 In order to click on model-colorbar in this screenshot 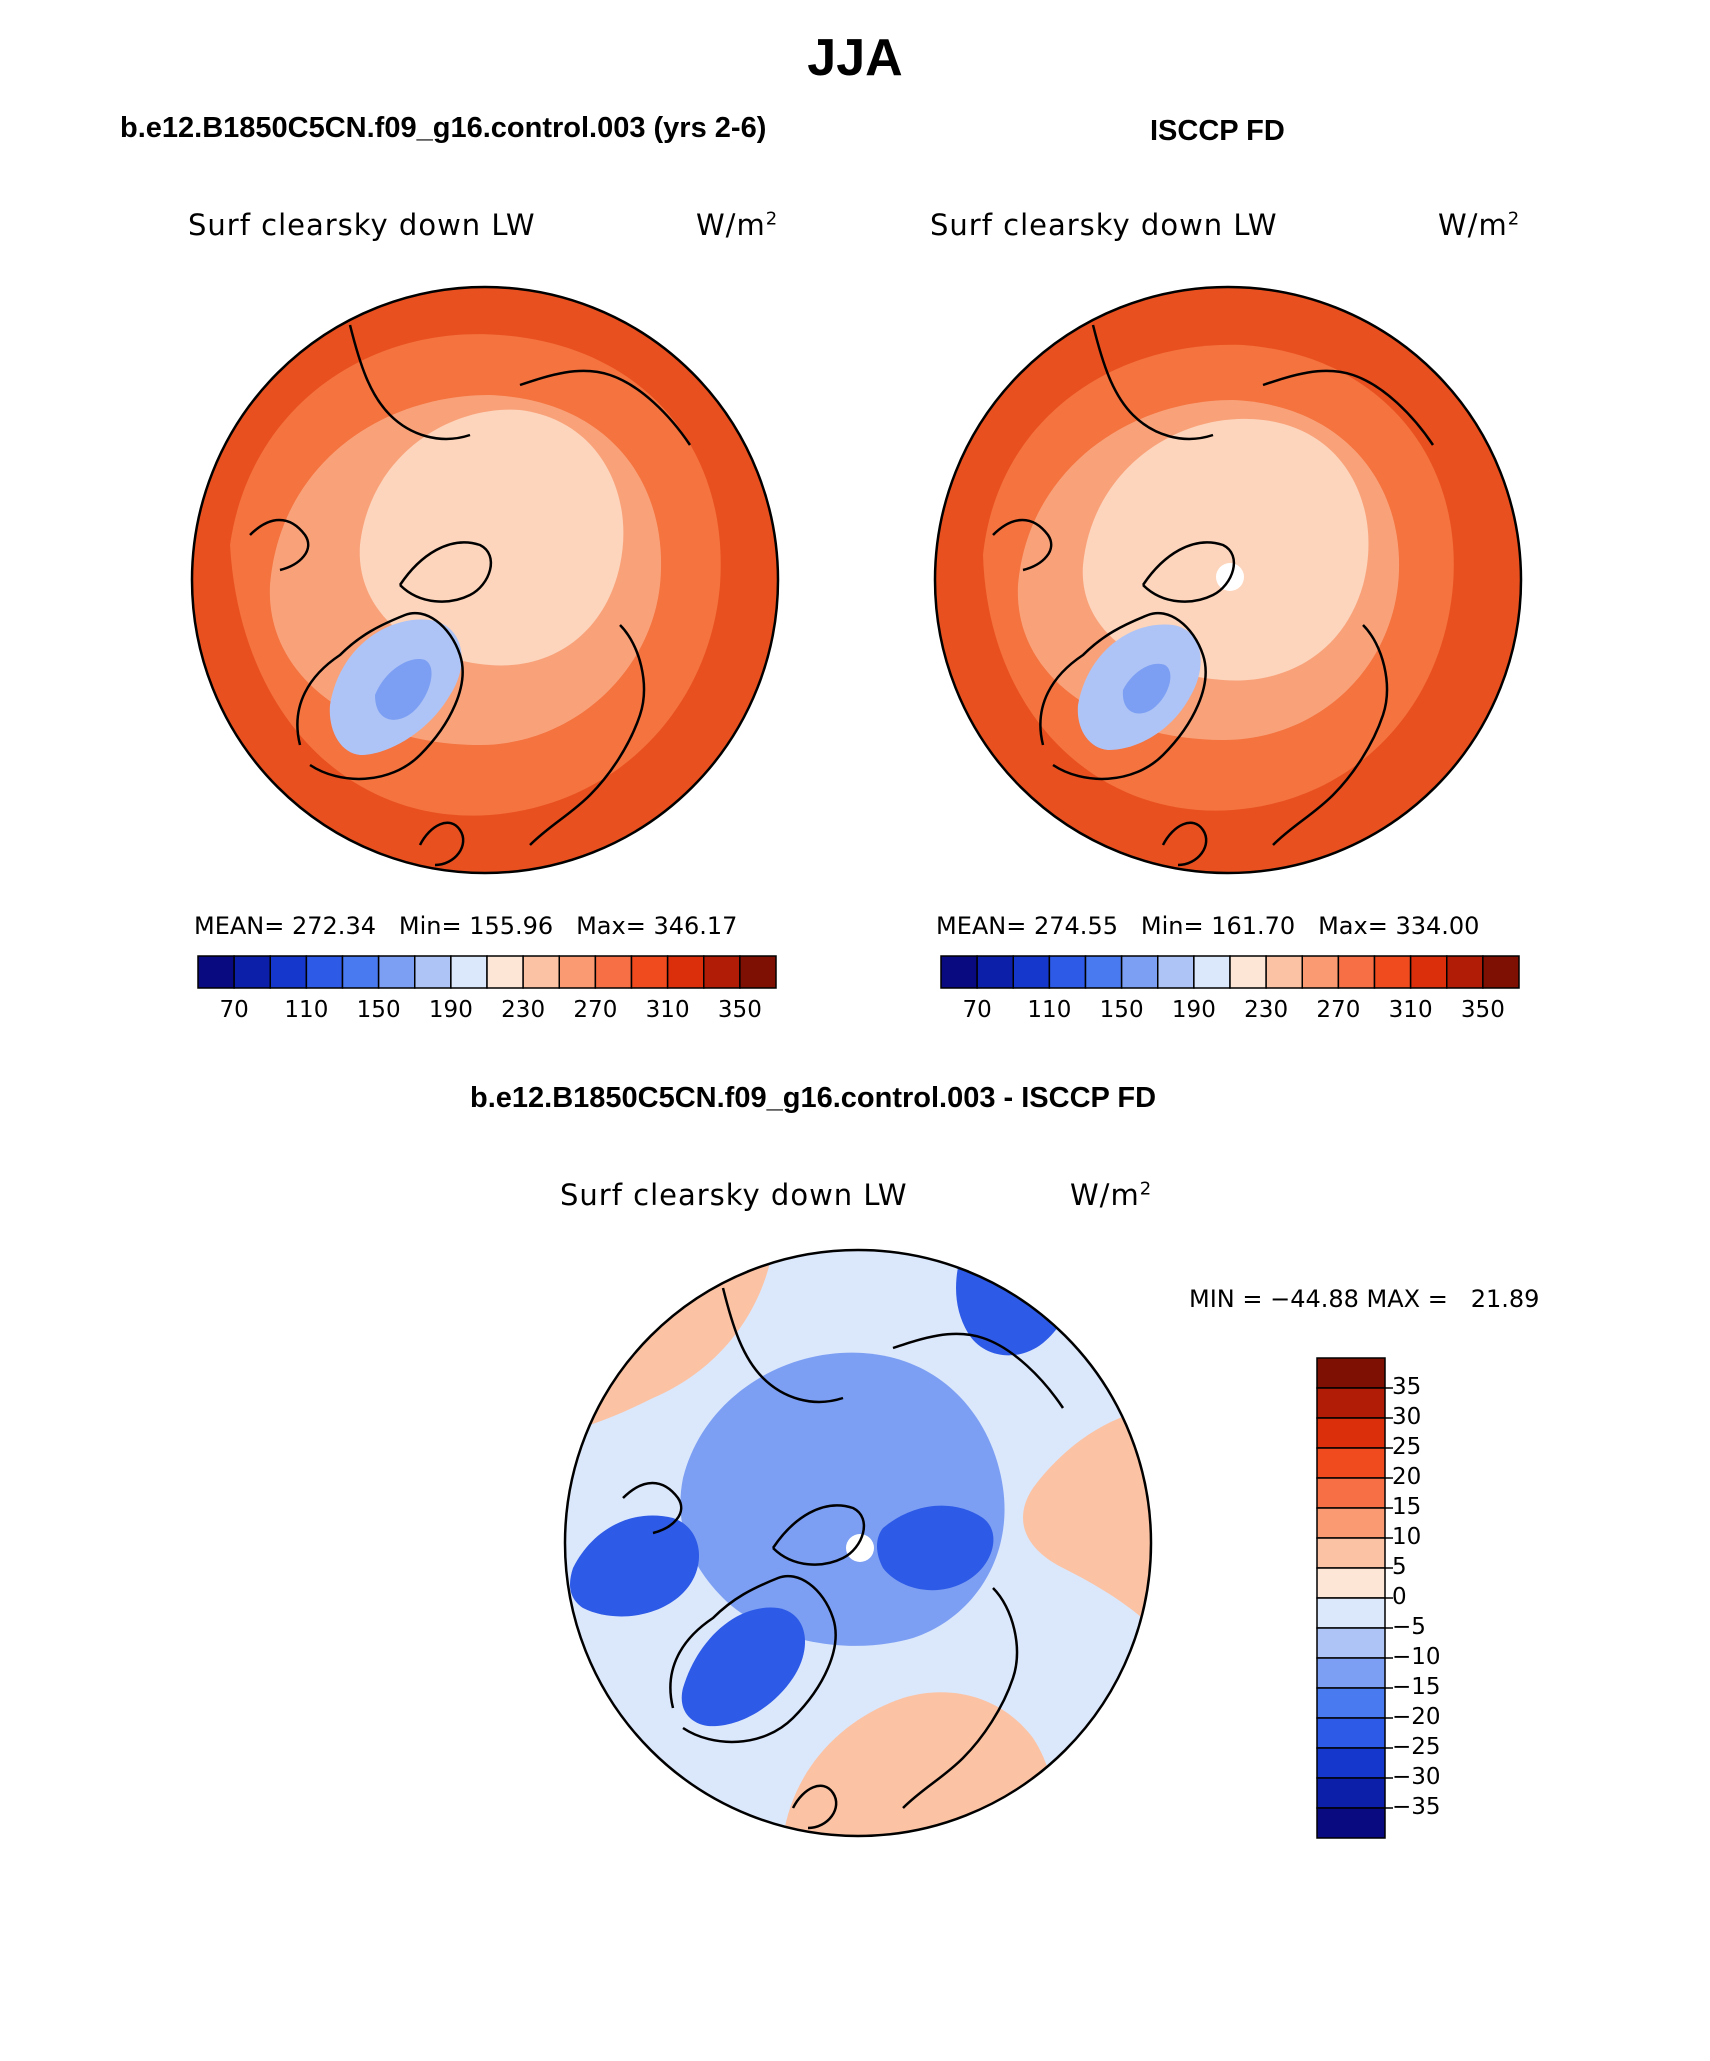, I will do `click(487, 972)`.